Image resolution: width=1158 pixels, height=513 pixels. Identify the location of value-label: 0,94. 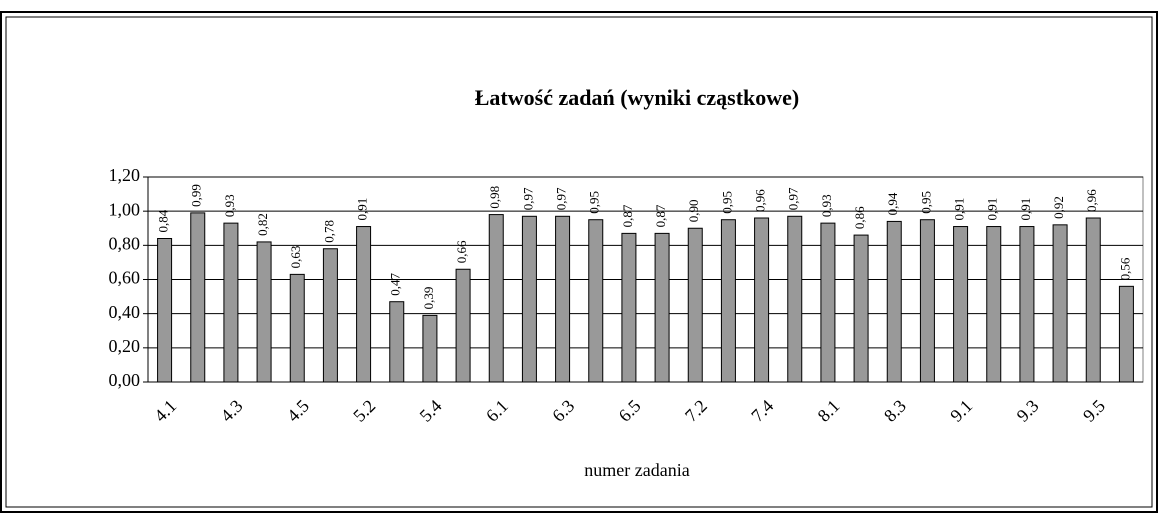
(892, 203).